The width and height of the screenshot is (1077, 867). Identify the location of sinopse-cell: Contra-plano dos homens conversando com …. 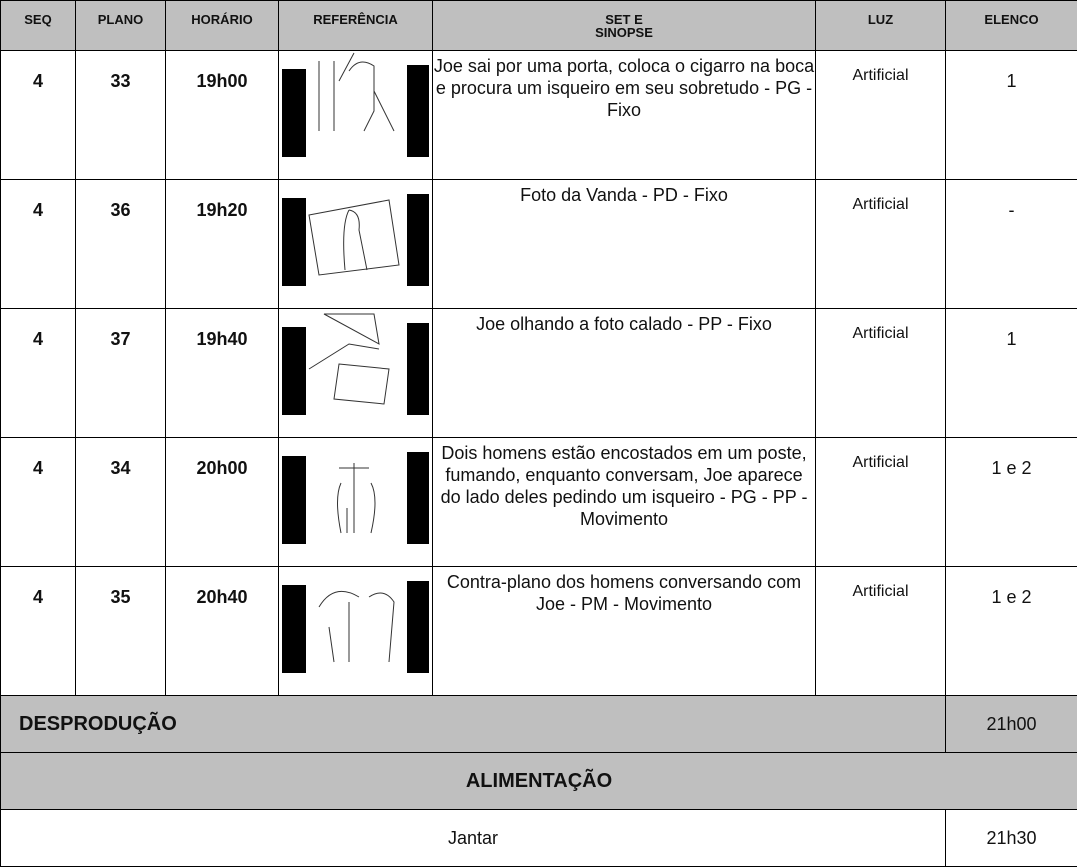
(624, 631).